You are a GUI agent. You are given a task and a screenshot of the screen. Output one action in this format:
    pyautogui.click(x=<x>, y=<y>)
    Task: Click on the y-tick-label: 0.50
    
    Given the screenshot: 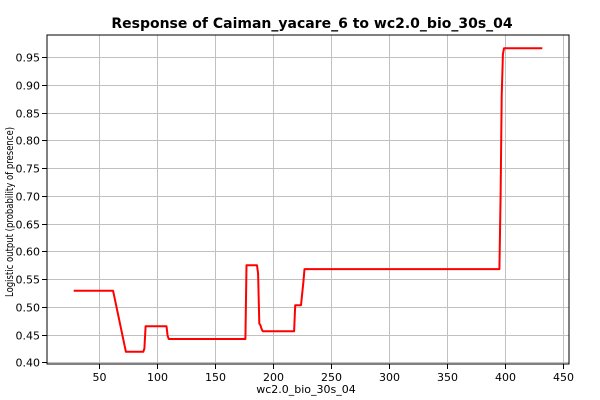 What is the action you would take?
    pyautogui.click(x=28, y=308)
    